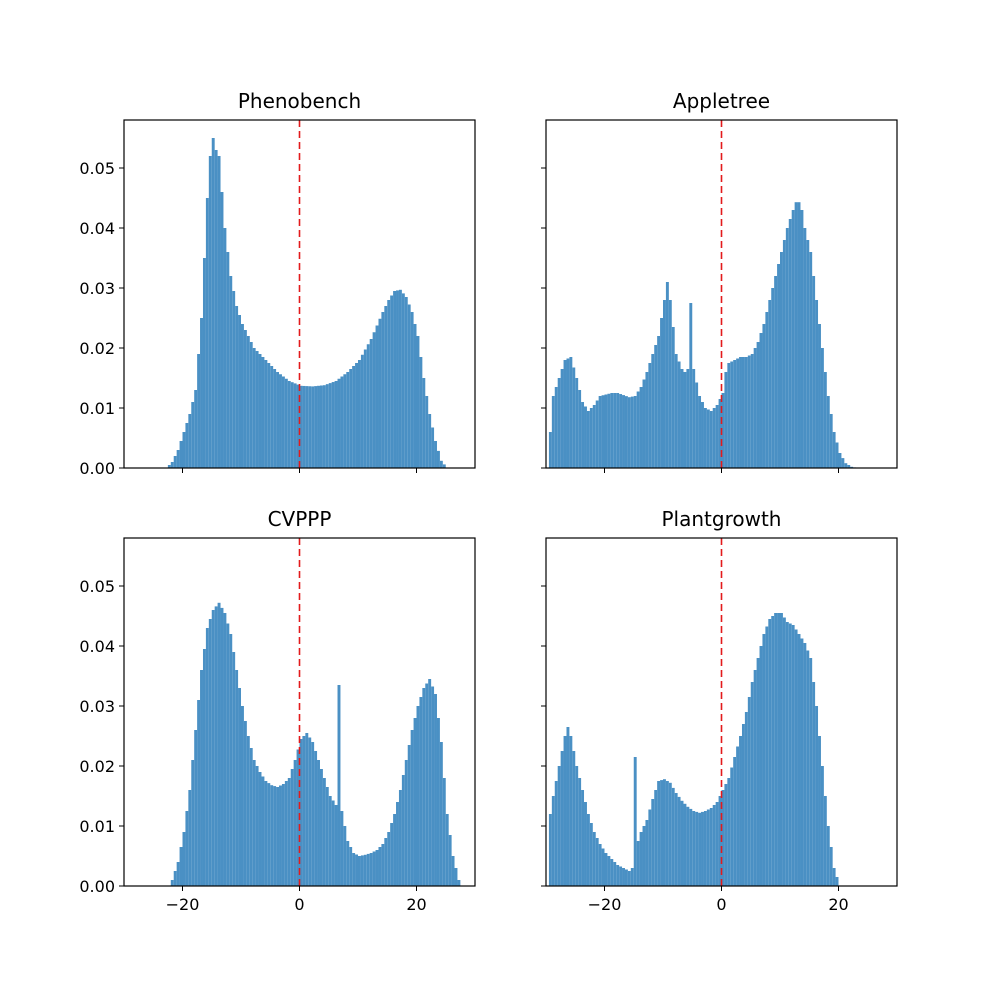 Image resolution: width=997 pixels, height=997 pixels. Describe the element at coordinates (97, 826) in the screenshot. I see `y-tick-label: 0.01` at that location.